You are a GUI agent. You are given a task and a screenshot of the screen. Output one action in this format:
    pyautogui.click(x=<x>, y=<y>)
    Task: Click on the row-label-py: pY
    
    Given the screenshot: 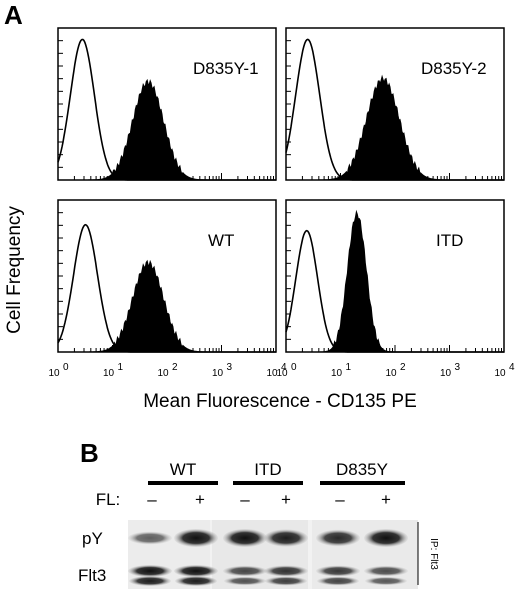 What is the action you would take?
    pyautogui.click(x=92, y=538)
    